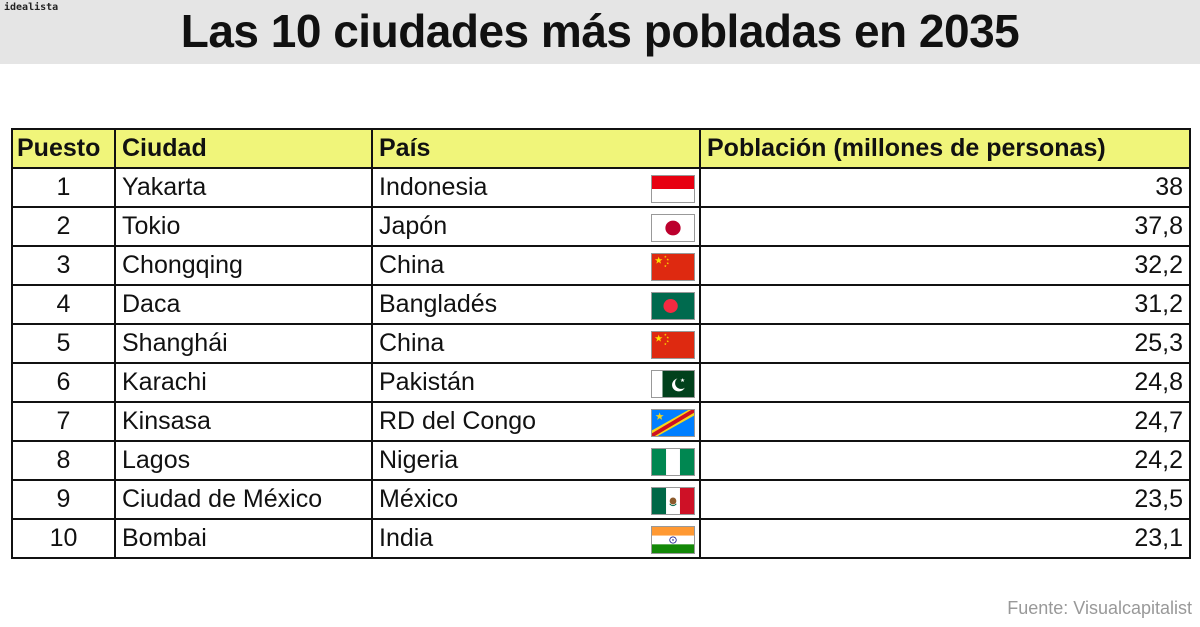 This screenshot has height=627, width=1200. I want to click on table-row: 8 Lagos Nigeria 24,2, so click(601, 460).